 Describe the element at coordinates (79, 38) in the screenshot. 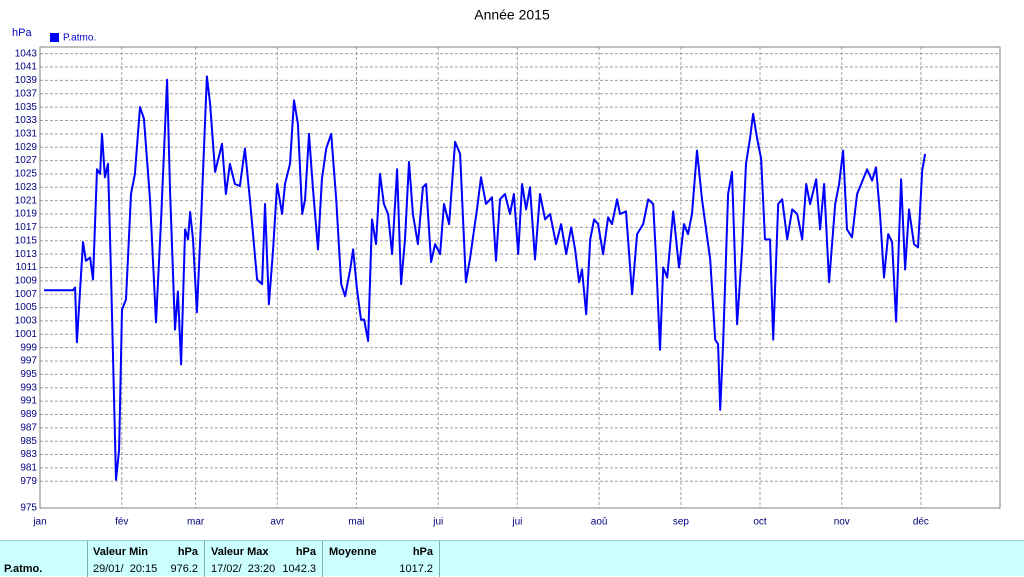

I see `legend-label: P.atmo.` at that location.